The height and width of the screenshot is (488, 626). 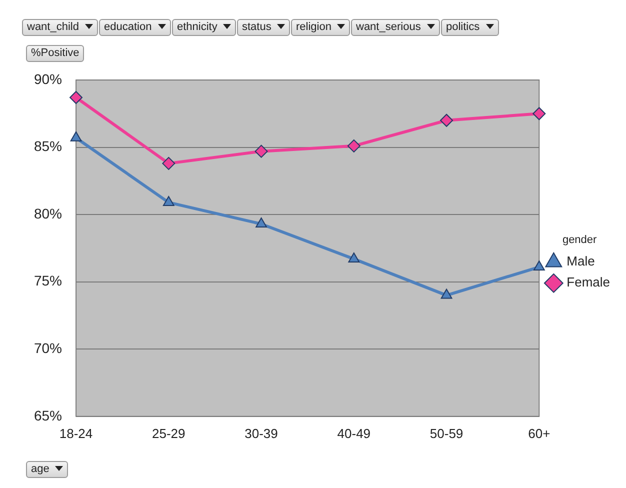 What do you see at coordinates (76, 433) in the screenshot?
I see `x-tick-label: 18-24` at bounding box center [76, 433].